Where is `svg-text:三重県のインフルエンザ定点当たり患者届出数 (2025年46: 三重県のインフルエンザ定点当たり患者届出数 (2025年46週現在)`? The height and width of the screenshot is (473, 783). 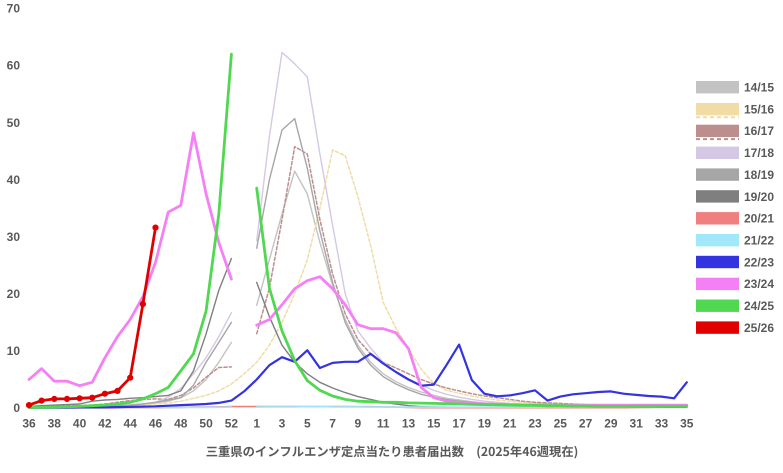 svg-text:三重県のインフルエンザ定点当たり患者届出数 (2025年46: 三重県のインフルエンザ定点当たり患者届出数 (2025年46週現在) is located at coordinates (392, 451).